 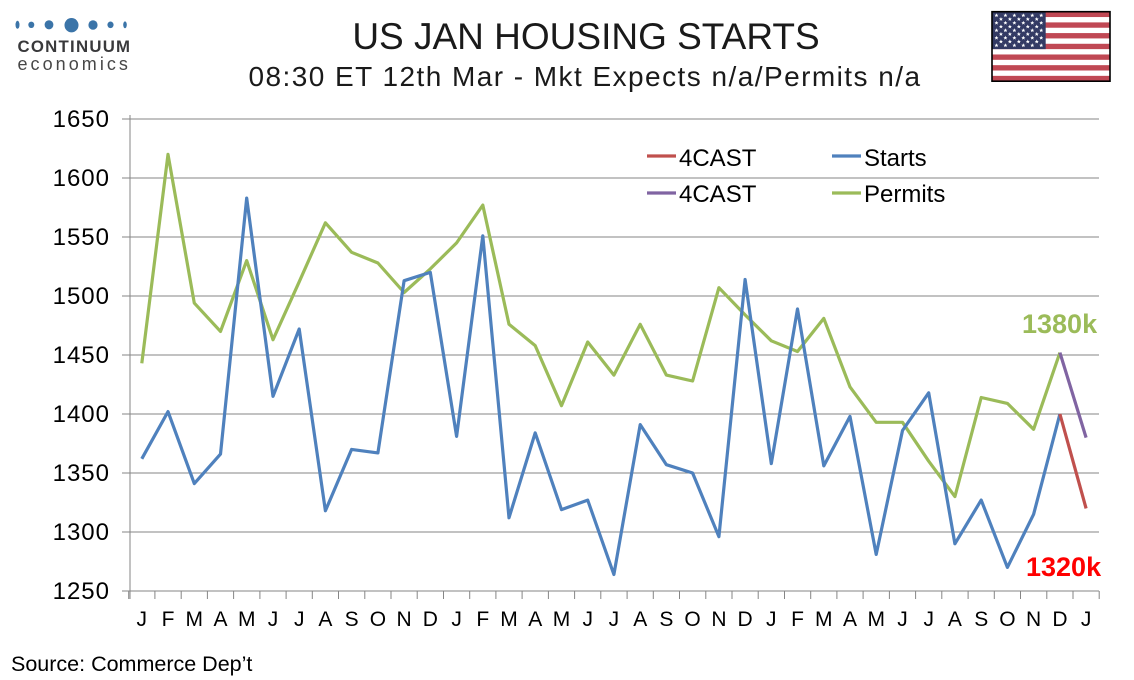 I want to click on svg-text: 1350, so click(x=81, y=473).